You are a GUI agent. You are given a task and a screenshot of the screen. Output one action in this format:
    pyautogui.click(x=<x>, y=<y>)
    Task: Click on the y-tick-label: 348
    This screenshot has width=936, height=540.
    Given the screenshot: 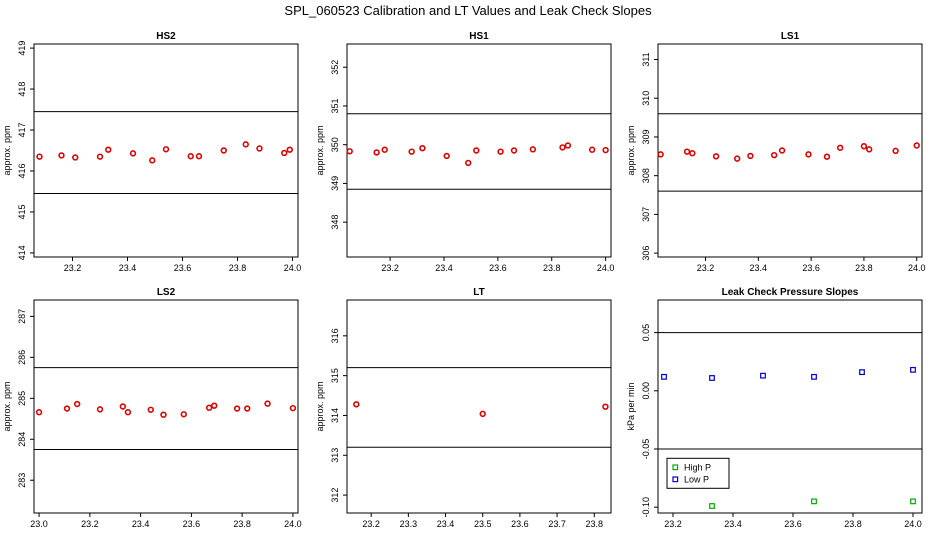 What is the action you would take?
    pyautogui.click(x=335, y=222)
    